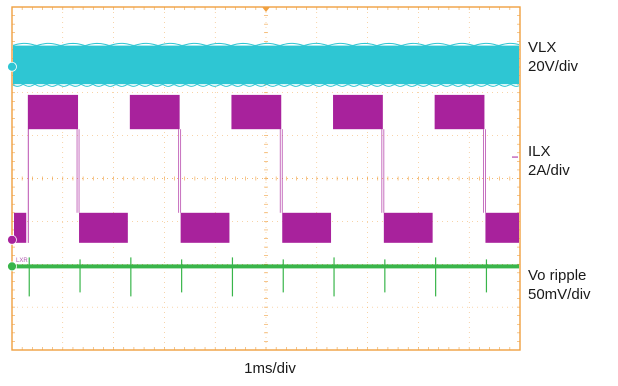 This screenshot has width=618, height=386. I want to click on vlx-channel-marker, so click(12, 66).